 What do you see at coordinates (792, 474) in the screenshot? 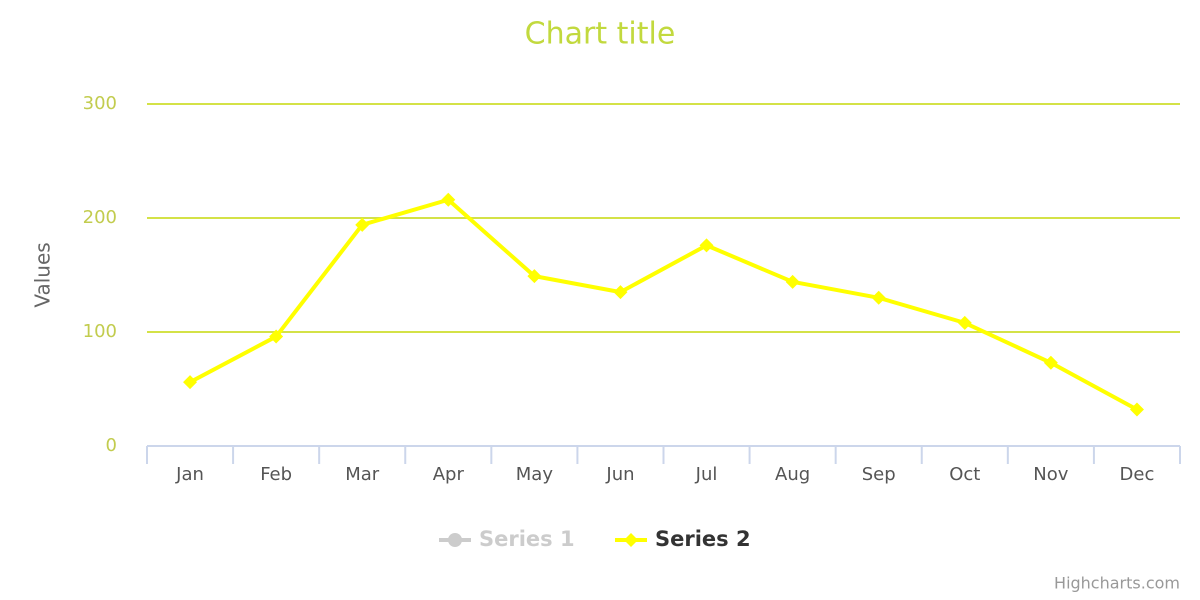
I see `x-tick-label: Aug` at bounding box center [792, 474].